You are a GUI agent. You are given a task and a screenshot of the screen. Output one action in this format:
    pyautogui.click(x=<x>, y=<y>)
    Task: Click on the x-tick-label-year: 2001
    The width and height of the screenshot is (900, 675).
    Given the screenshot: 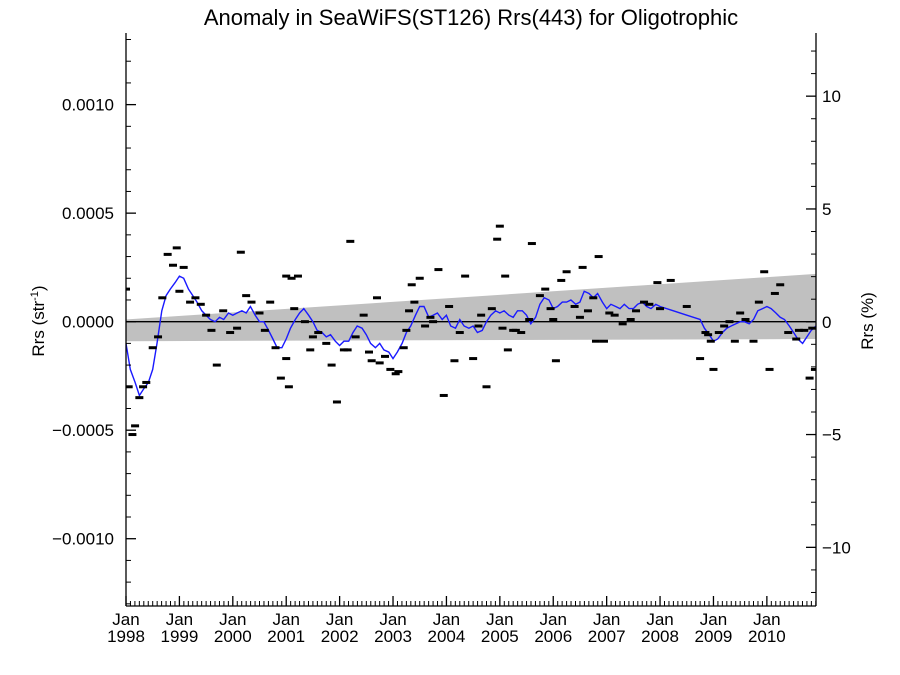 What is the action you would take?
    pyautogui.click(x=286, y=636)
    